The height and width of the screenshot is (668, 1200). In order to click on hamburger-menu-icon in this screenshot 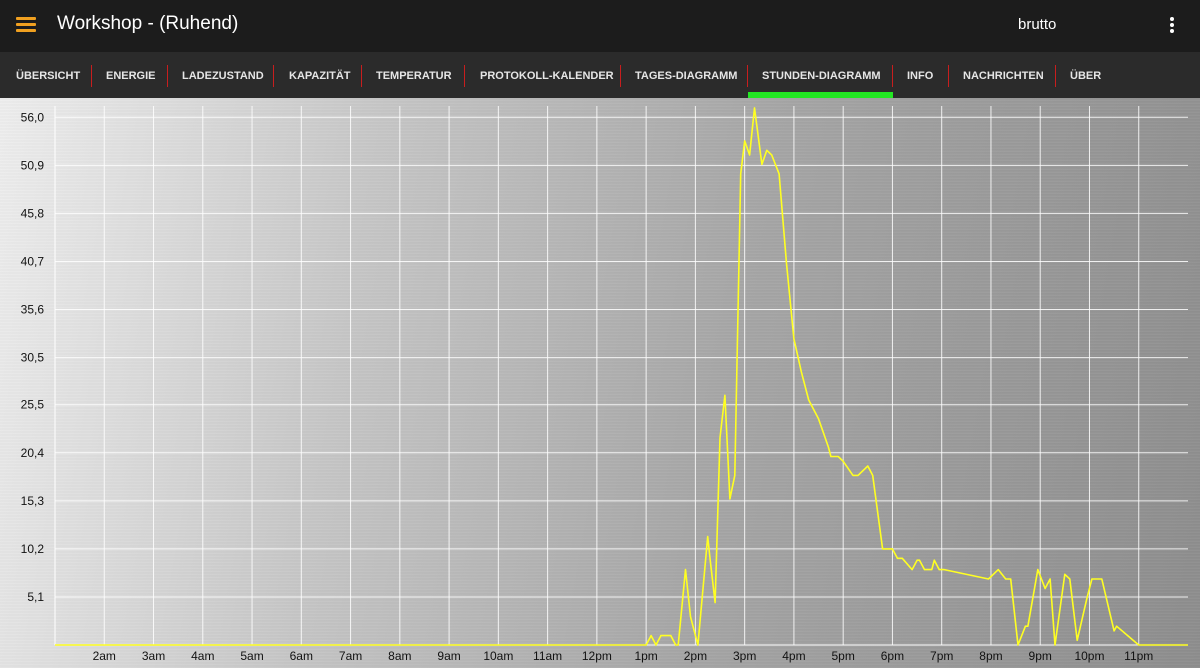, I will do `click(27, 25)`.